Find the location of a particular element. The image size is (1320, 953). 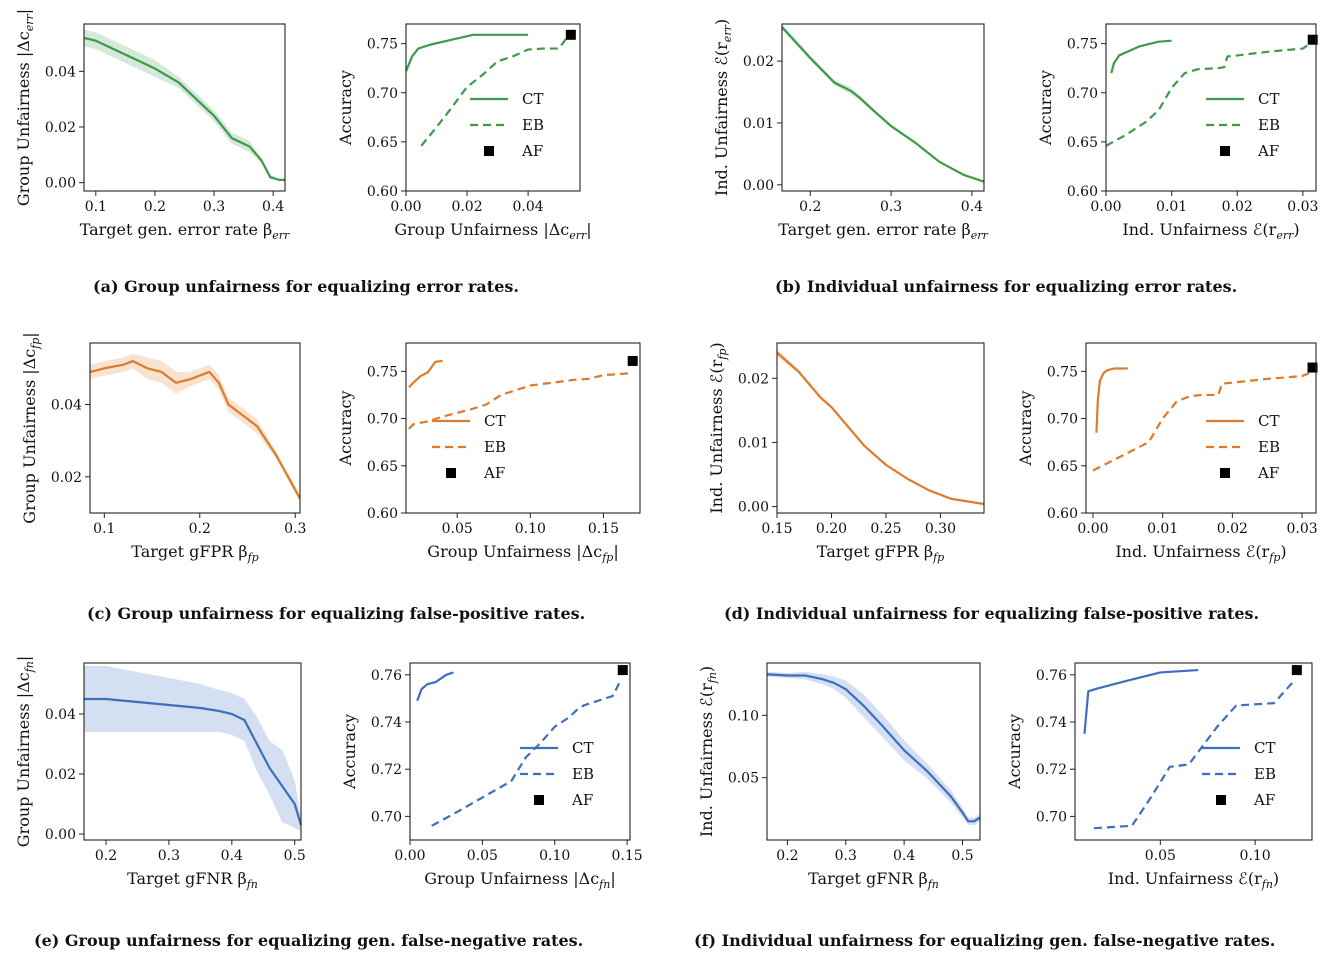

x-axis-label: Target gFNR βfn is located at coordinates (192, 880).